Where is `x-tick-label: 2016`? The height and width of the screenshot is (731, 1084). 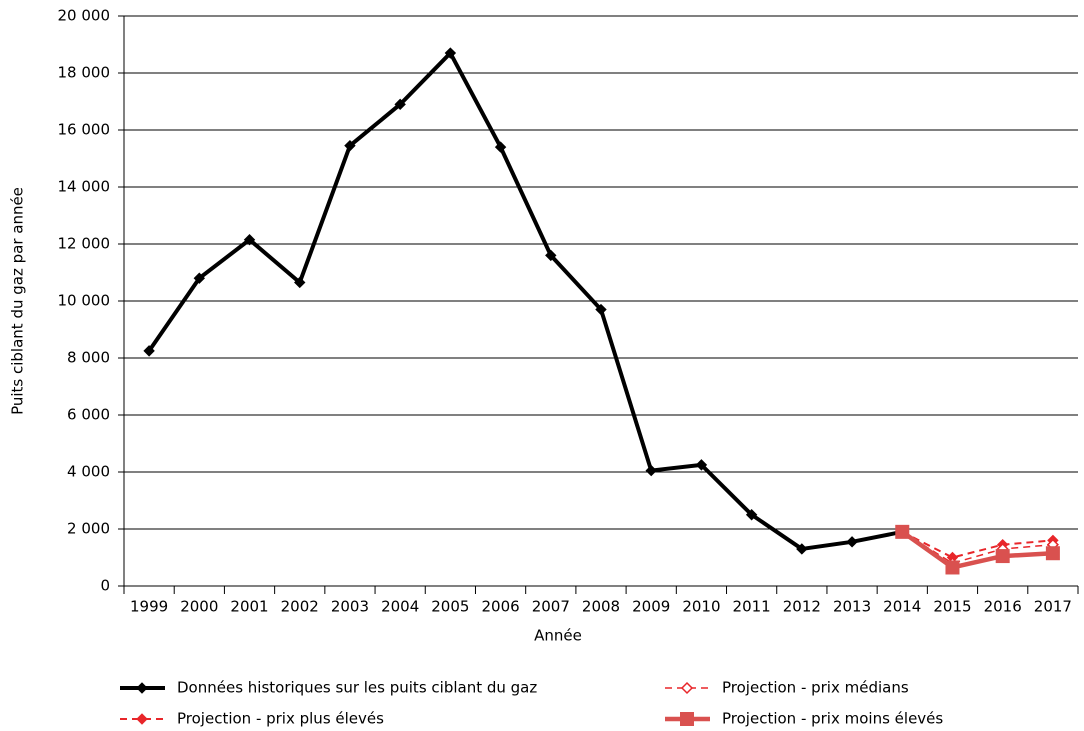
x-tick-label: 2016 is located at coordinates (1003, 607).